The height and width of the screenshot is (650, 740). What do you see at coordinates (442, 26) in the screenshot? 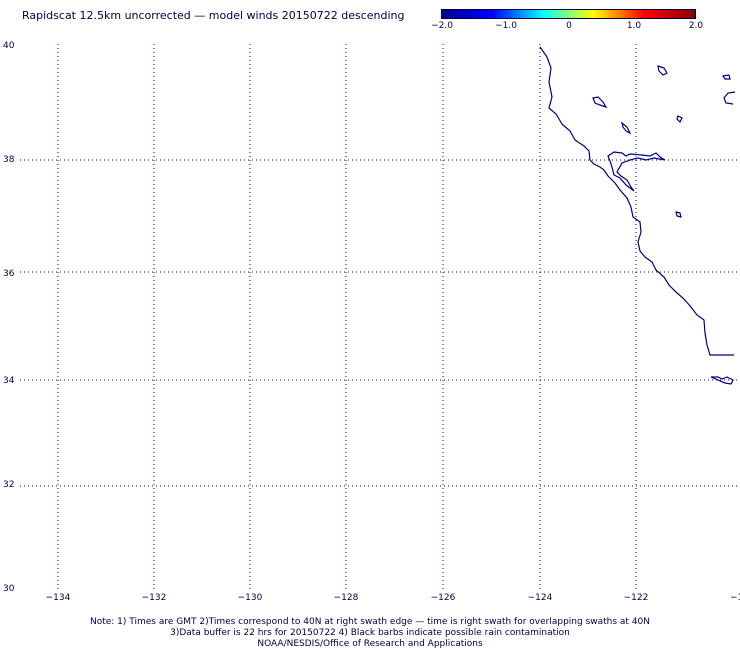
I see `colorbar-tick-1: −2.0` at bounding box center [442, 26].